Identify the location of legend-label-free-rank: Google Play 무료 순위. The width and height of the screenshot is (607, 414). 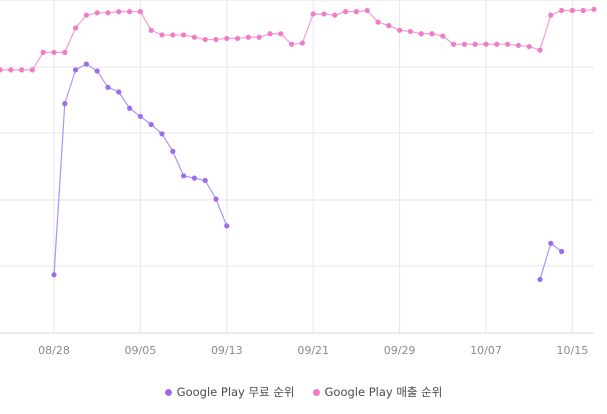
(235, 392).